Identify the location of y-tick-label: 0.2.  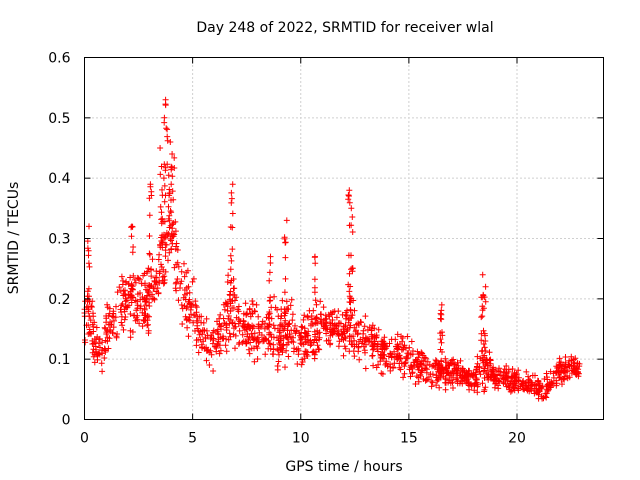
(59, 300).